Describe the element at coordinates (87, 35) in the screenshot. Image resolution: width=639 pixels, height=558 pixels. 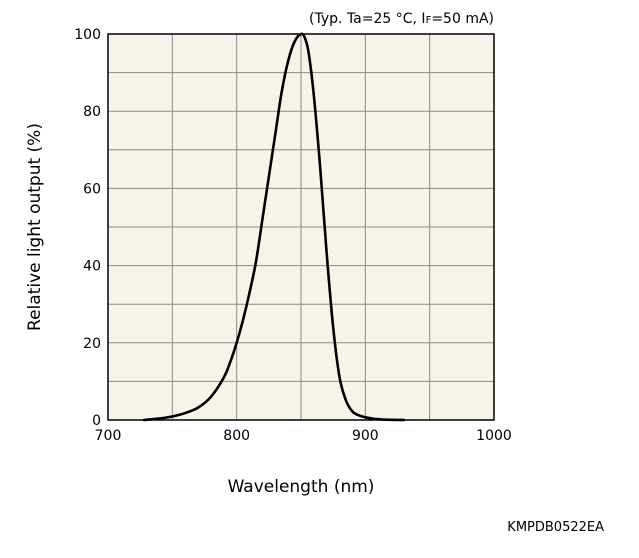
I see `y-tick-label: 100` at that location.